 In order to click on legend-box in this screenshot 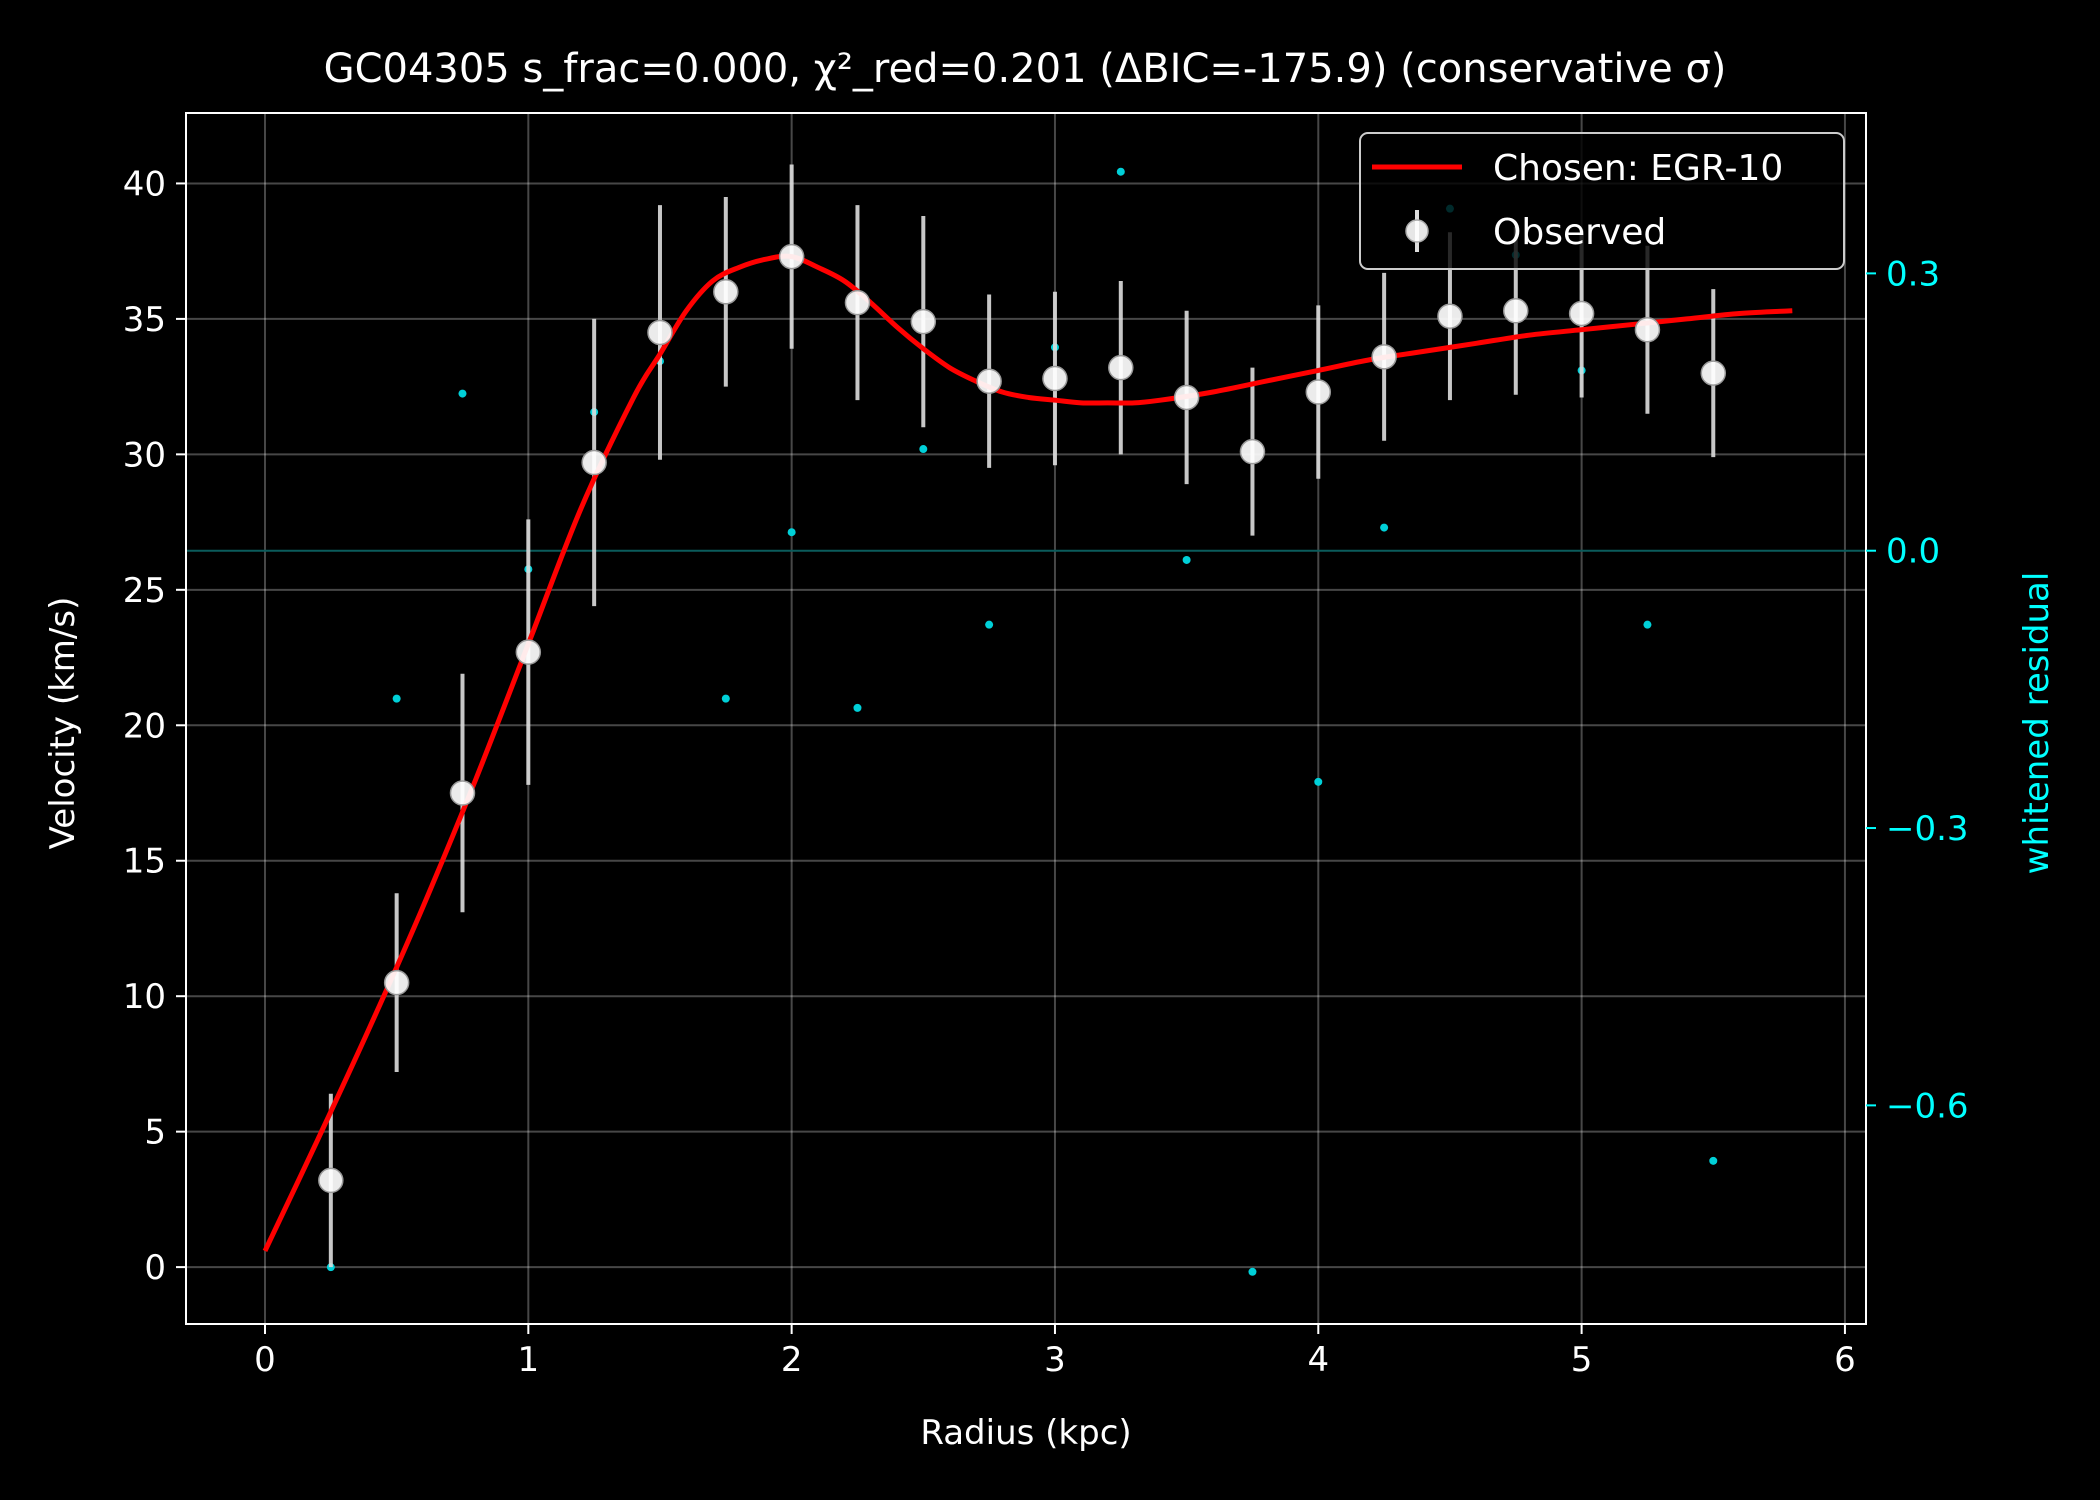, I will do `click(1602, 201)`.